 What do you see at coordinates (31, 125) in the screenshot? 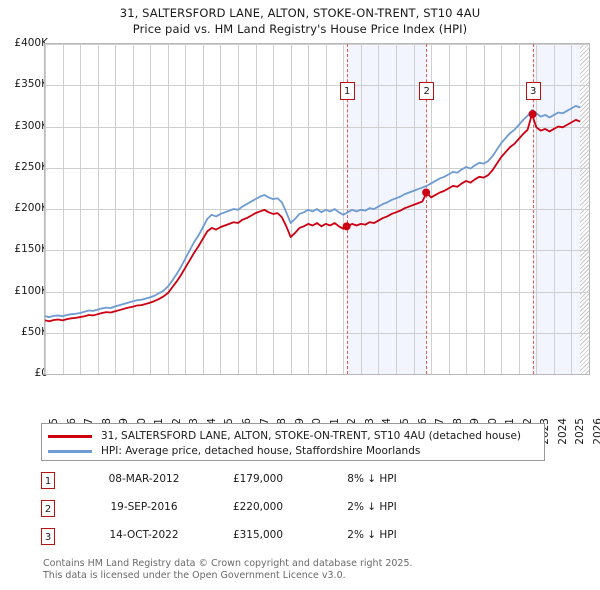
I see `y-axis-tick-label: £300K` at bounding box center [31, 125].